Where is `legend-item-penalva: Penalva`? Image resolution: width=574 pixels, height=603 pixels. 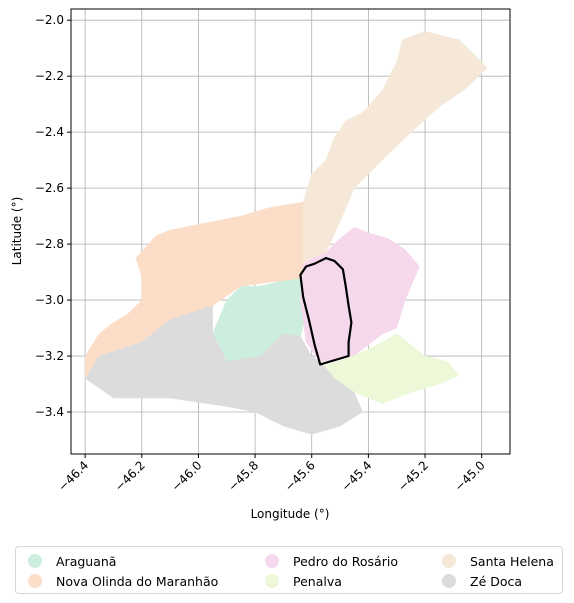 legend-item-penalva: Penalva is located at coordinates (303, 581).